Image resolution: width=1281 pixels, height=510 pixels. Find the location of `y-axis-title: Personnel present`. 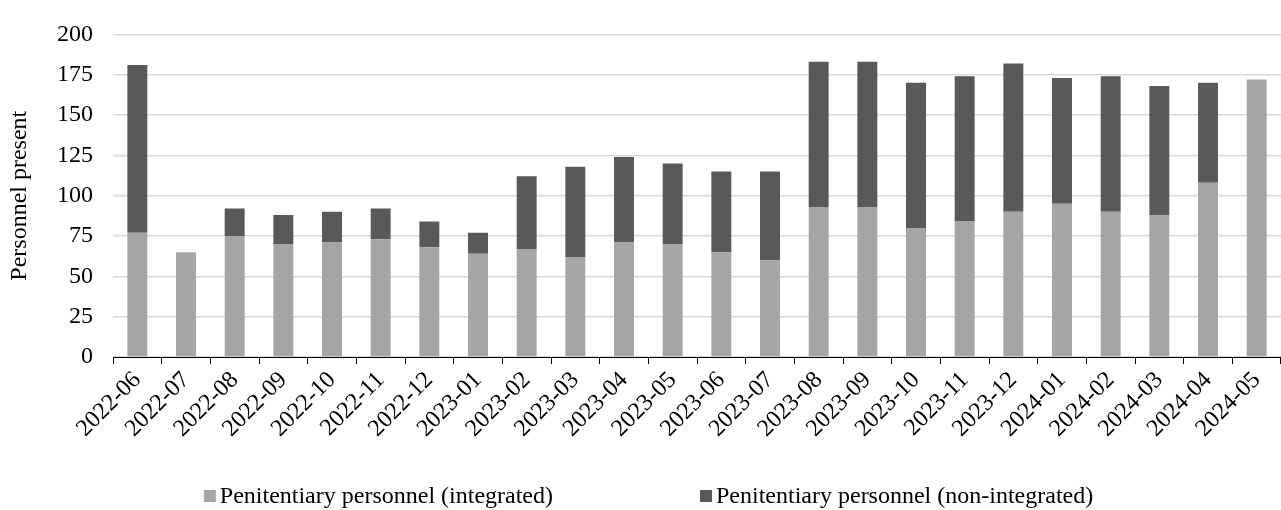

y-axis-title: Personnel present is located at coordinates (17, 195).